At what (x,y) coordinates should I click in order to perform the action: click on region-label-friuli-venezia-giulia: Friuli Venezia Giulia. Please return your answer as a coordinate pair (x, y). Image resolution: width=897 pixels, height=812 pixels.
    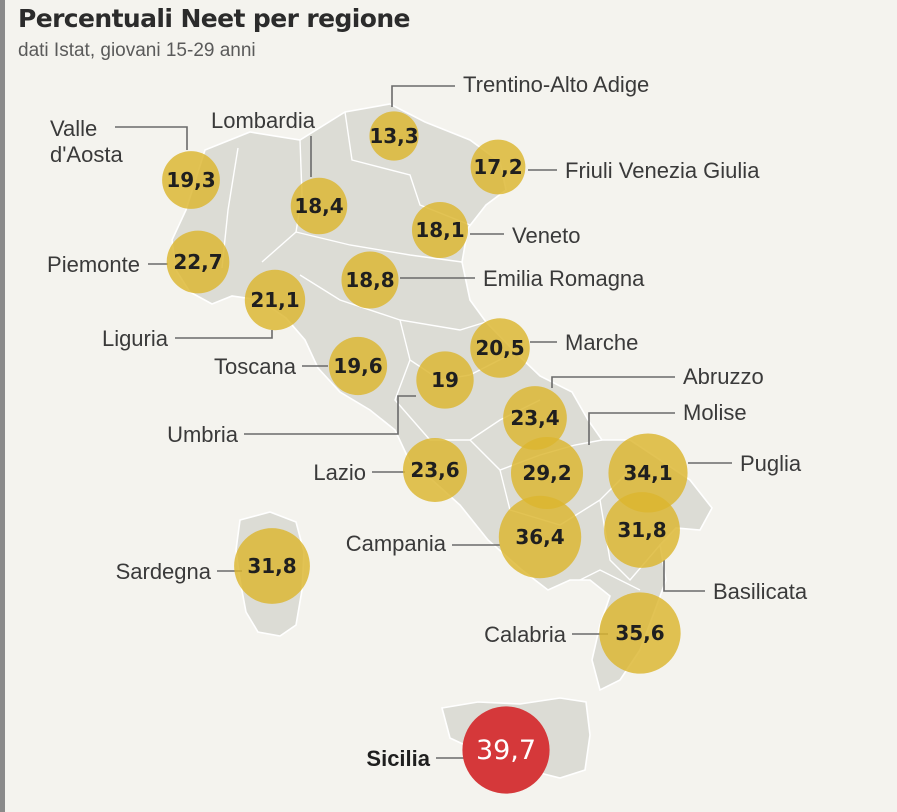
    Looking at the image, I should click on (662, 170).